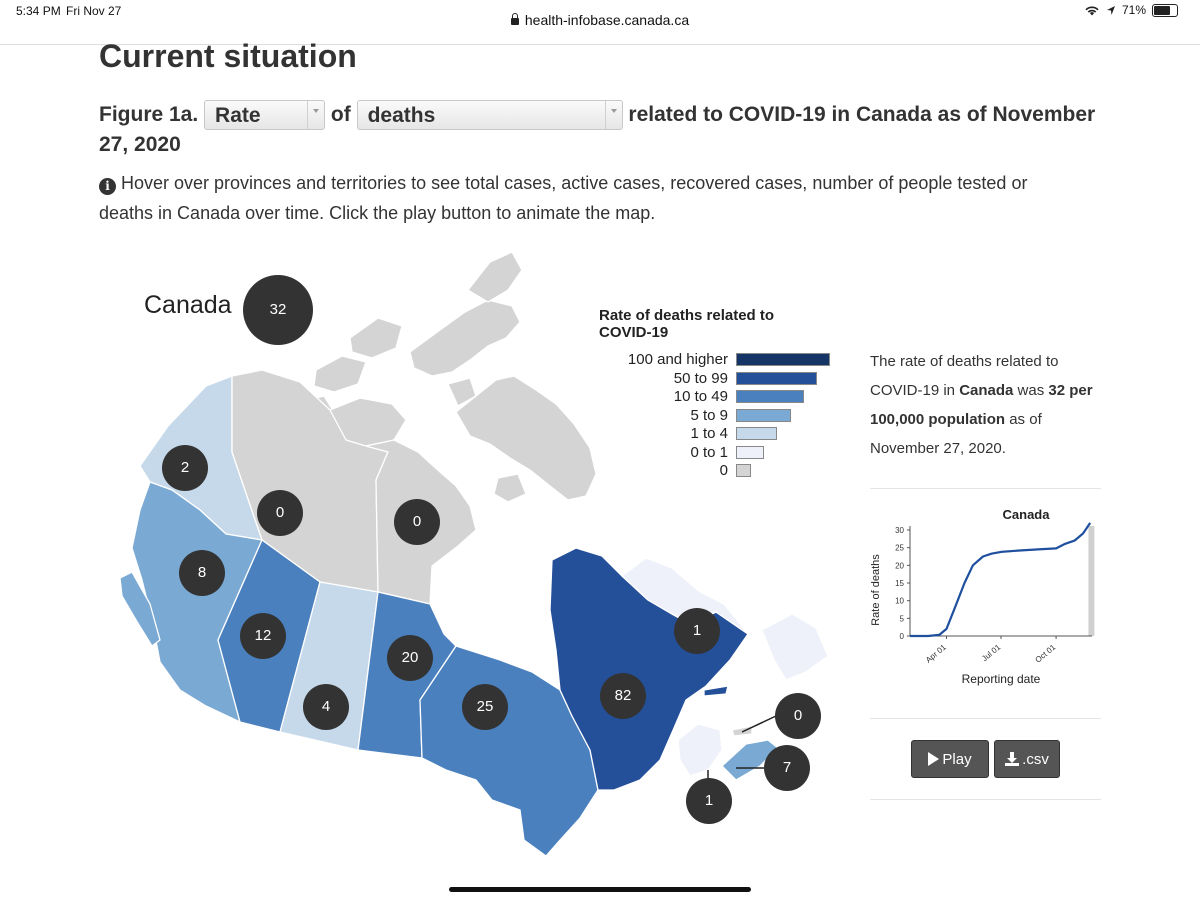 The height and width of the screenshot is (899, 1200). I want to click on x-tick-label: Apr 01, so click(936, 653).